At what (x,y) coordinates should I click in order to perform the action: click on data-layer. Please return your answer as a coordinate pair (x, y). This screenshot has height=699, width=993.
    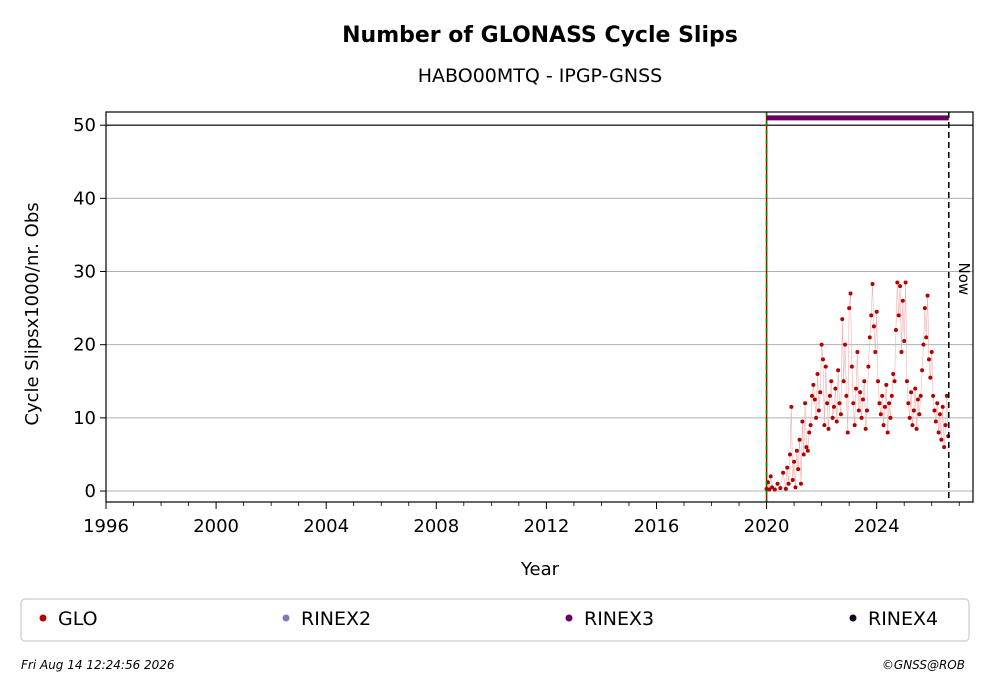
    Looking at the image, I should click on (857, 386).